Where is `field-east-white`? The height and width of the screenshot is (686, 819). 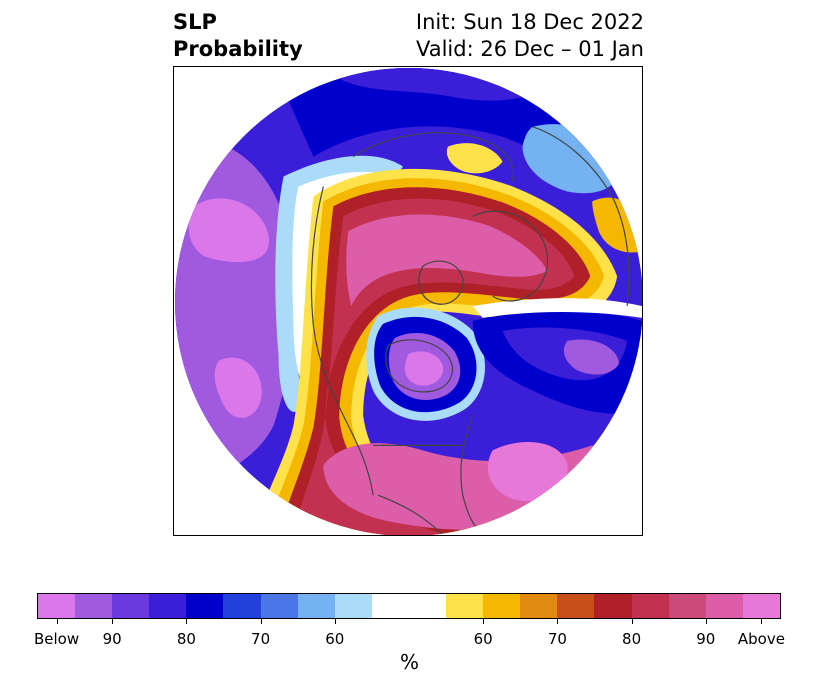 field-east-white is located at coordinates (557, 308).